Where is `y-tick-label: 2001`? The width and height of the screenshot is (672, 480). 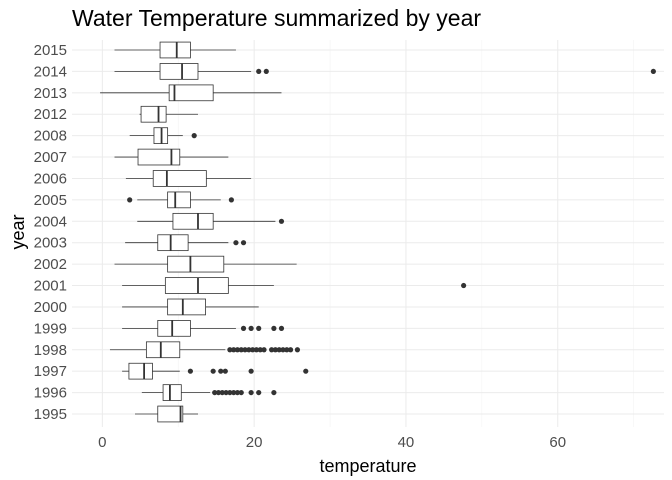 y-tick-label: 2001 is located at coordinates (50, 286).